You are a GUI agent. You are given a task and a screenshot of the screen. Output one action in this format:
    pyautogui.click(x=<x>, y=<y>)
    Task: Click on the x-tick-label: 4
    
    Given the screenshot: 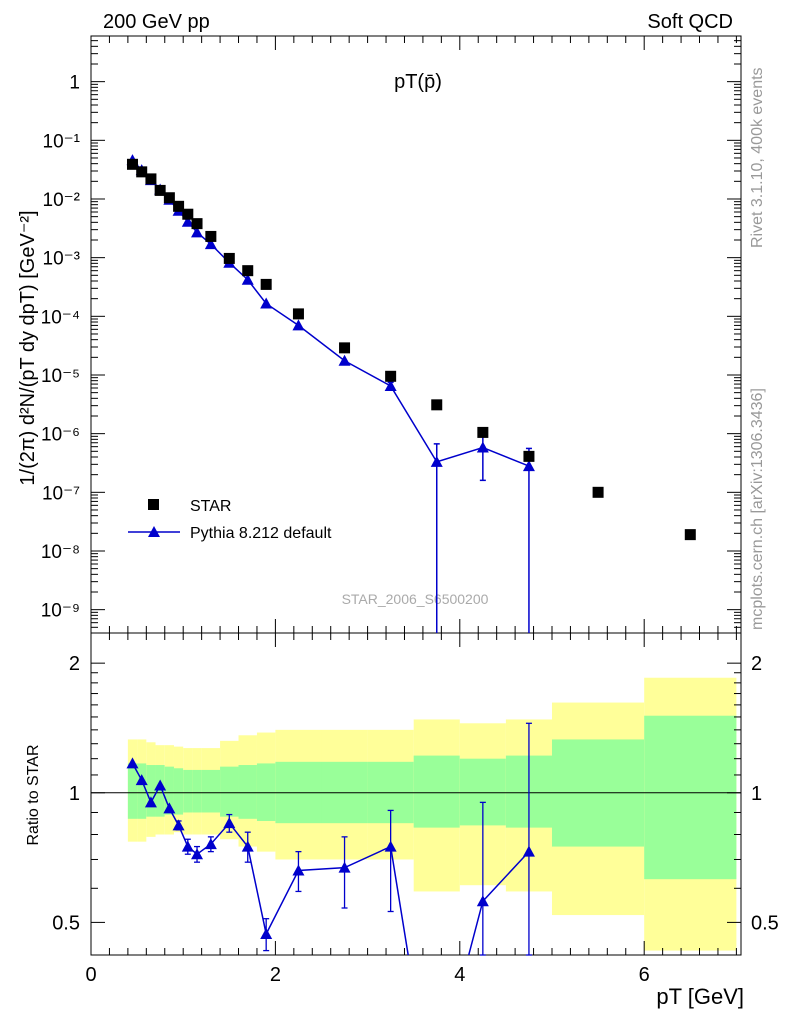 What is the action you would take?
    pyautogui.click(x=459, y=975)
    